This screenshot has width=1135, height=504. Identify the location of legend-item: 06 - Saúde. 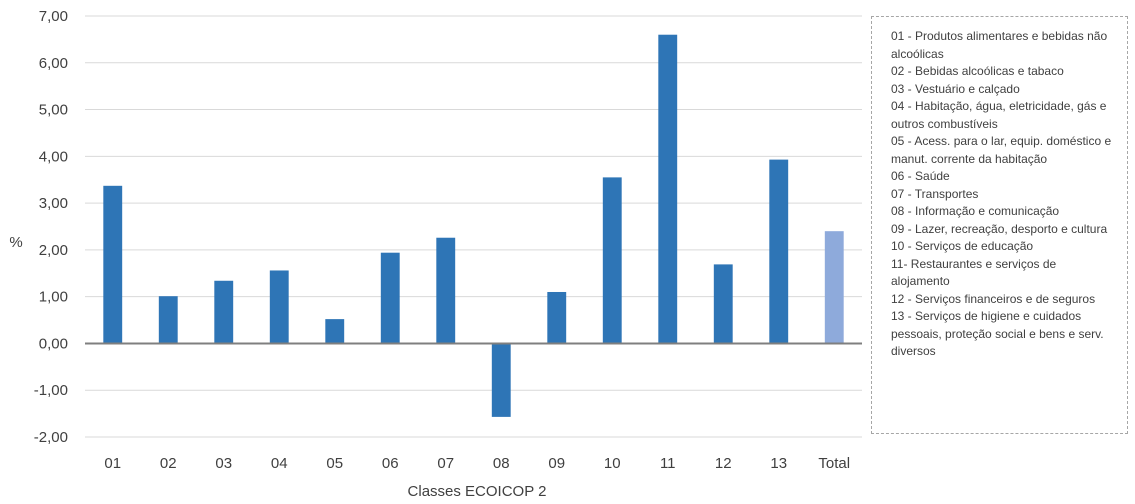
(920, 176).